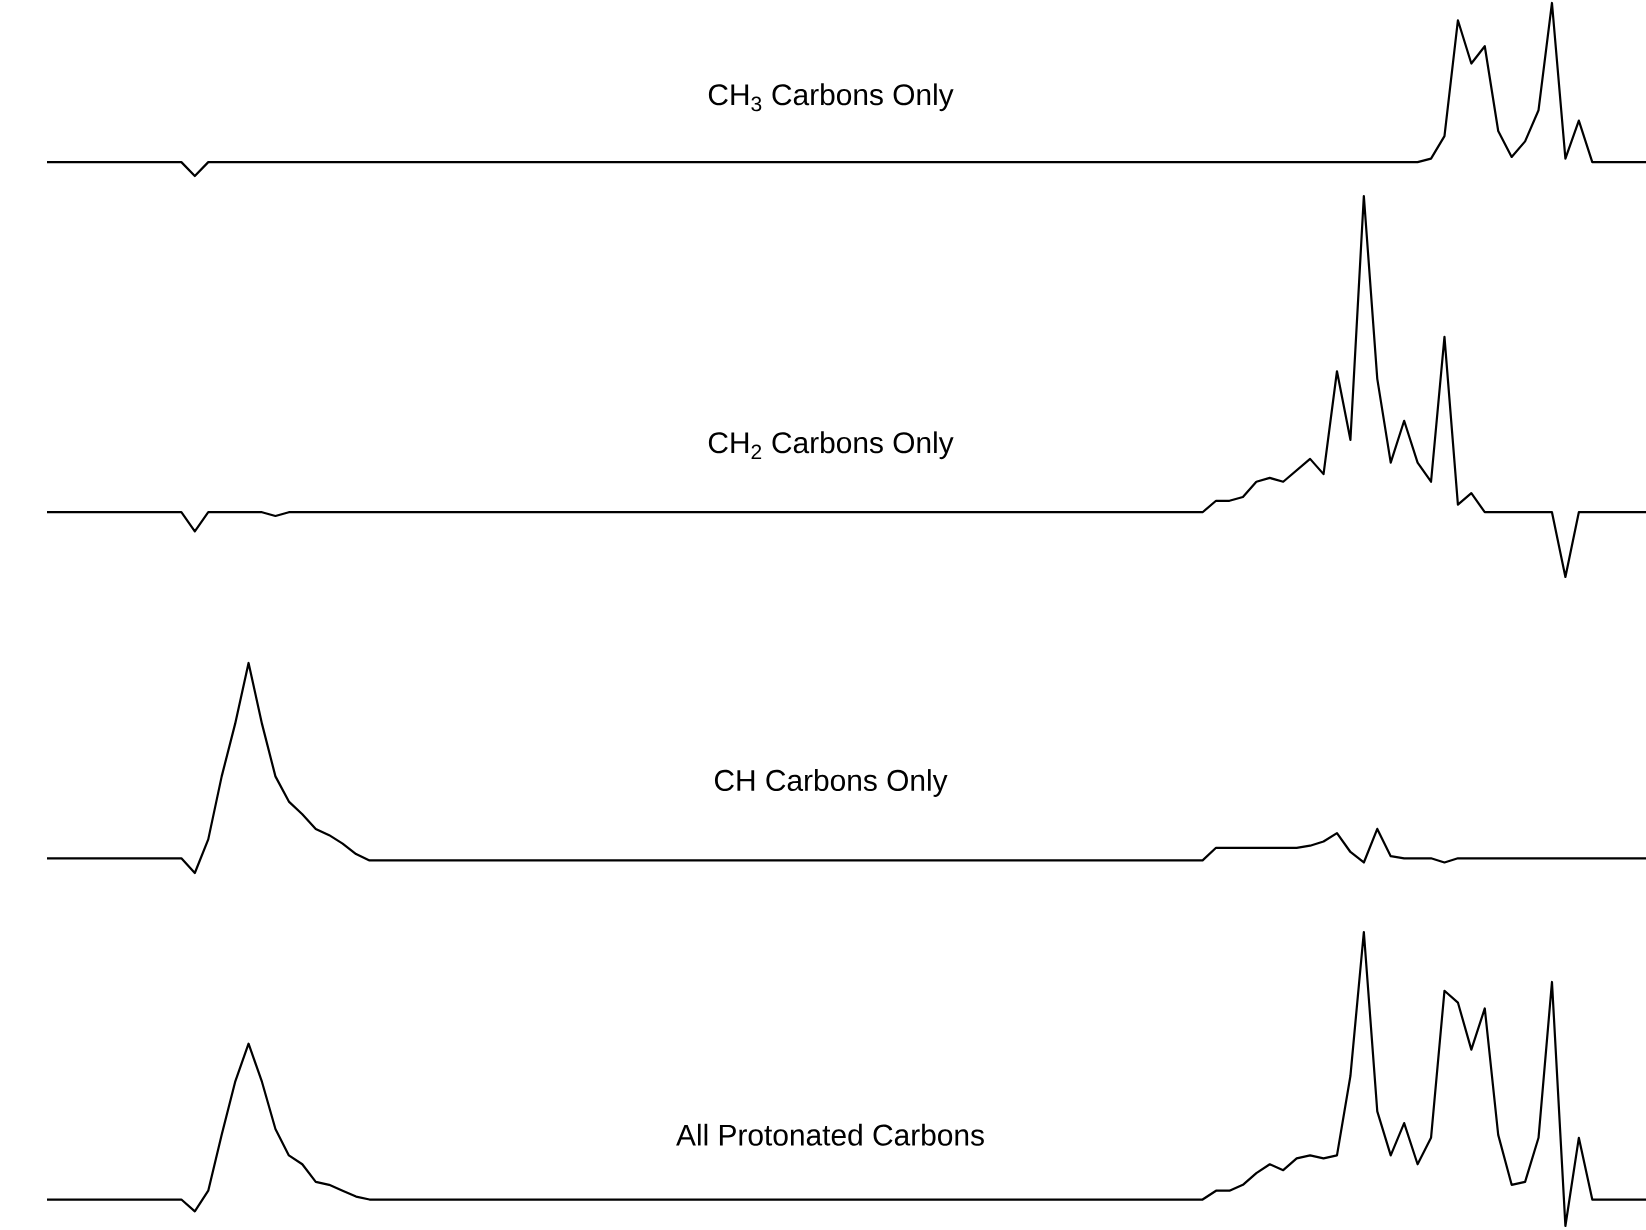 The height and width of the screenshot is (1230, 1646). Describe the element at coordinates (830, 1134) in the screenshot. I see `text: All Protonated Carbons` at that location.